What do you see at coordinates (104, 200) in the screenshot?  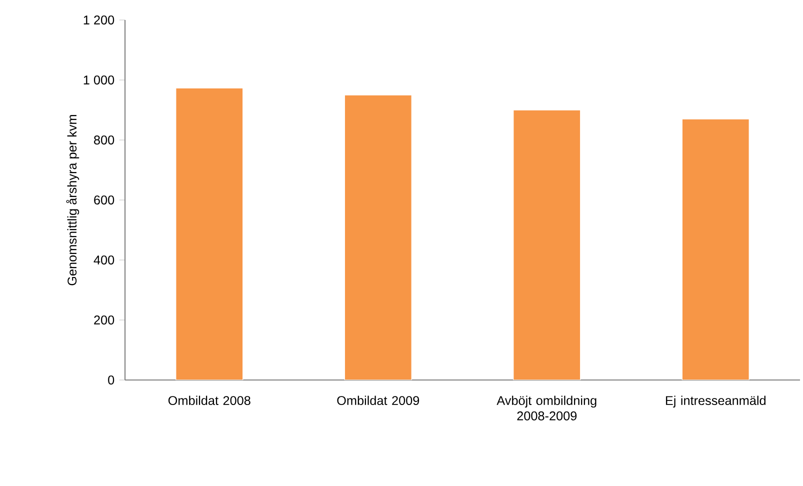 I see `y-tick-label: 600` at bounding box center [104, 200].